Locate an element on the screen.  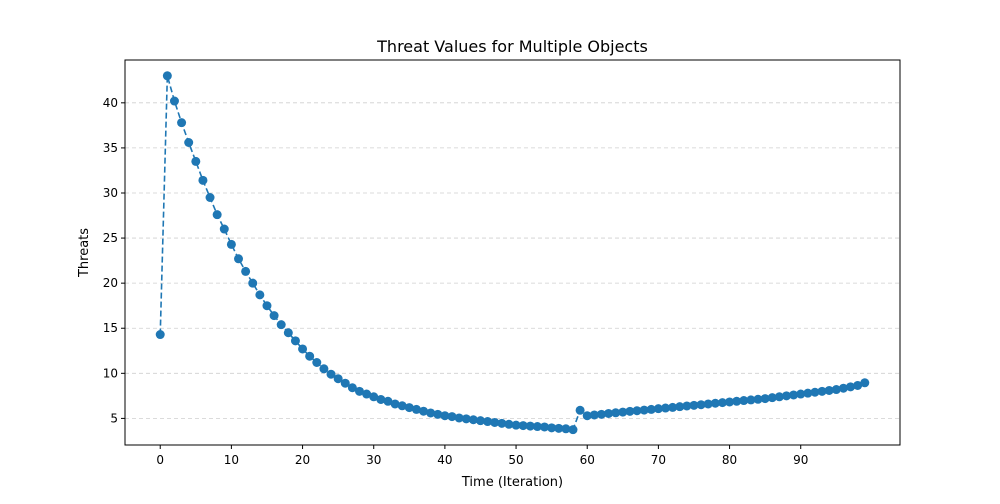
x-tick-label: 10 is located at coordinates (231, 460).